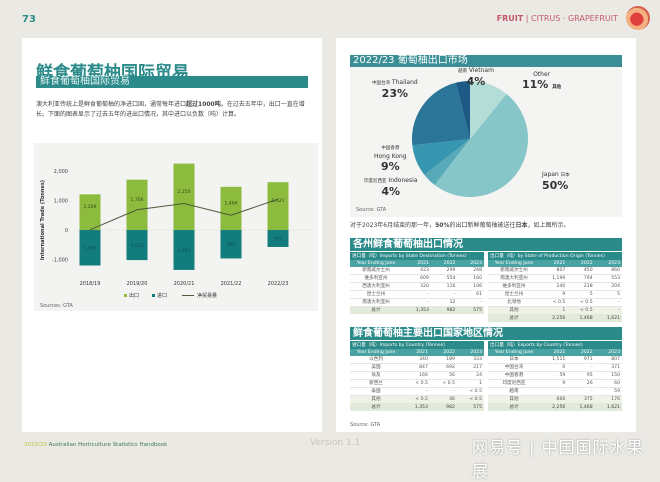 Image resolution: width=660 pixels, height=482 pixels. What do you see at coordinates (443, 360) in the screenshot?
I see `table-cell: 189` at bounding box center [443, 360].